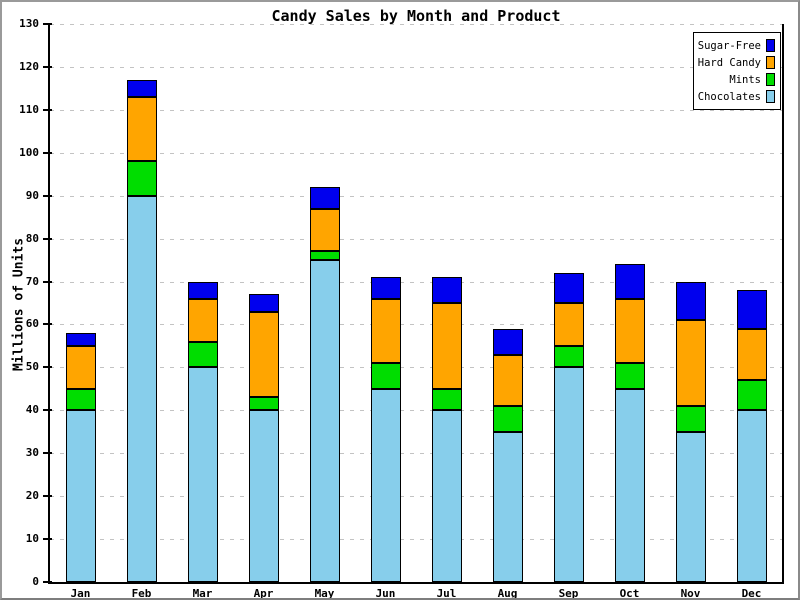 This screenshot has width=800, height=600. What do you see at coordinates (141, 88) in the screenshot?
I see `bar-segment-Feb-sugar-free` at bounding box center [141, 88].